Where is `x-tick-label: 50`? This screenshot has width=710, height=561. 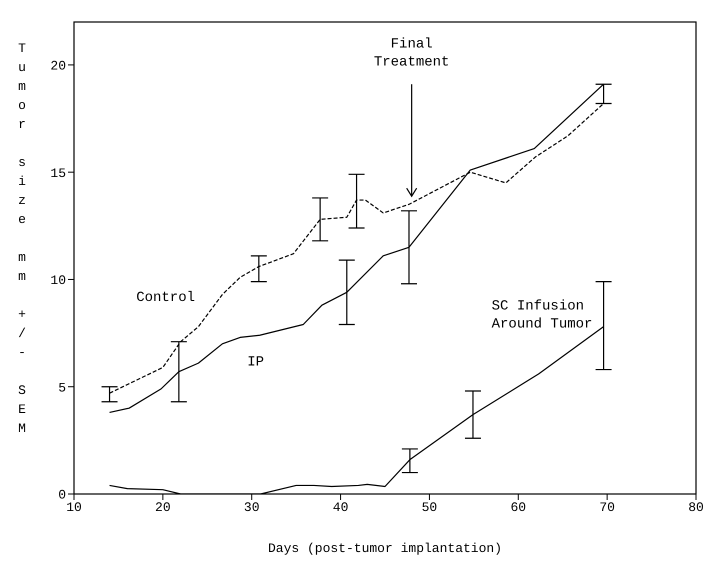 x-tick-label: 50 is located at coordinates (430, 508).